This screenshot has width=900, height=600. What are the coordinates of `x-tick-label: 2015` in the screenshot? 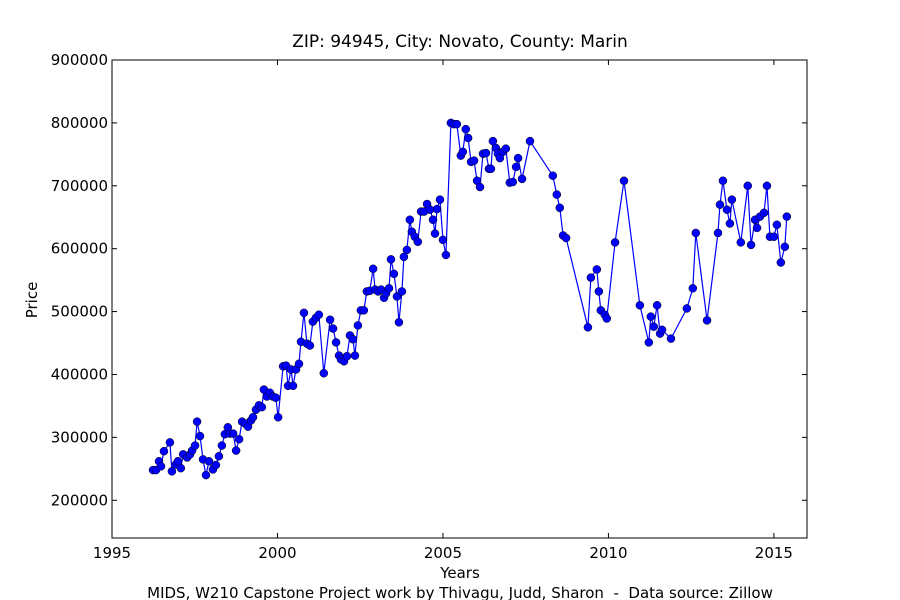 It's located at (774, 553).